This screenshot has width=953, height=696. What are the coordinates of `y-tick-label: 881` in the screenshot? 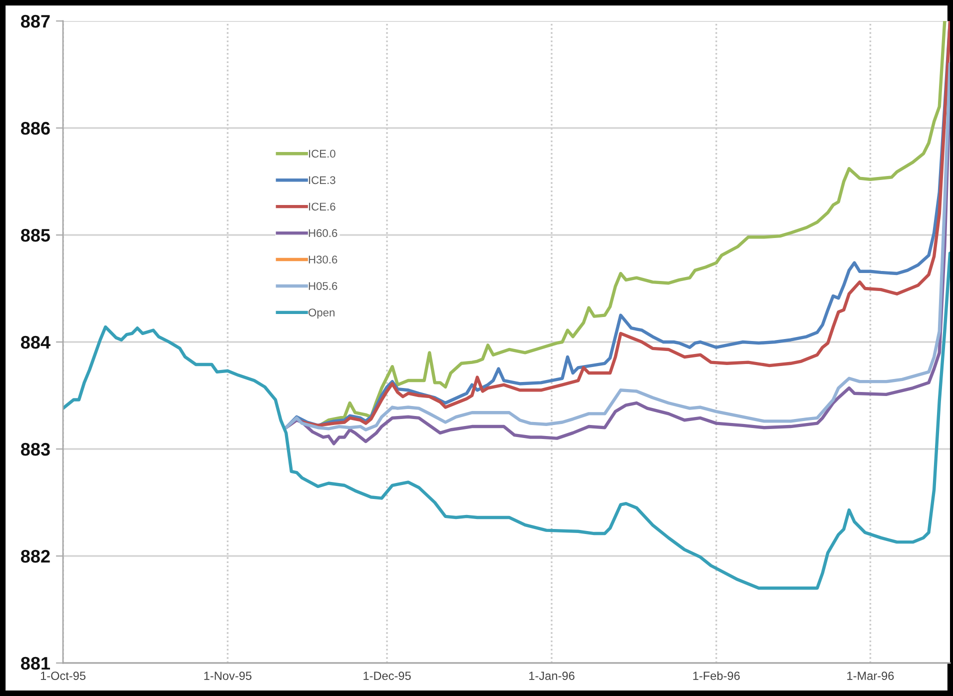 It's located at (35, 663).